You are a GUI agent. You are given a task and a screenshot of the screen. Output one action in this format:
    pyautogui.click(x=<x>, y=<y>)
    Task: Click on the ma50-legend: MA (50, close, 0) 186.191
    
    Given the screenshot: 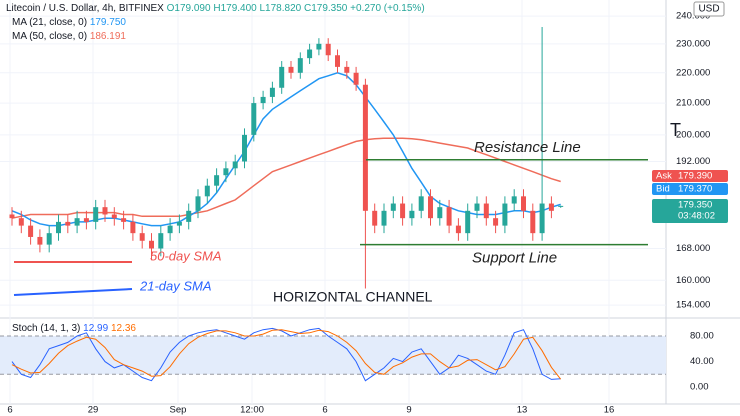 What is the action you would take?
    pyautogui.click(x=69, y=36)
    